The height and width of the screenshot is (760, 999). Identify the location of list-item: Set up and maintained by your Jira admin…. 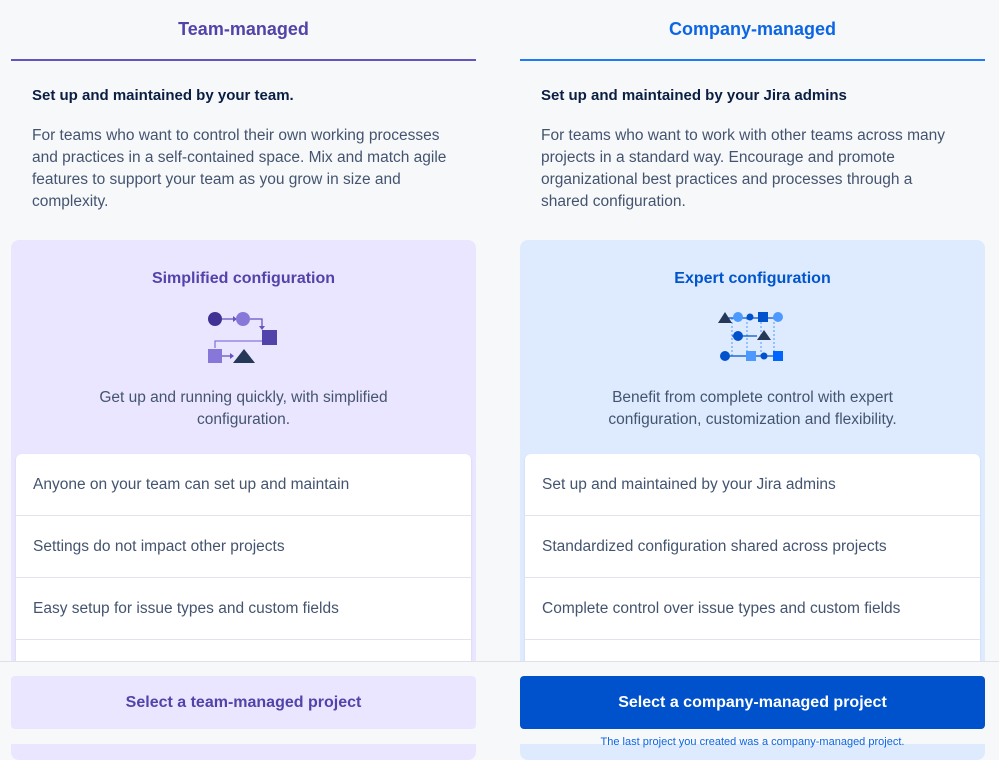
(752, 485).